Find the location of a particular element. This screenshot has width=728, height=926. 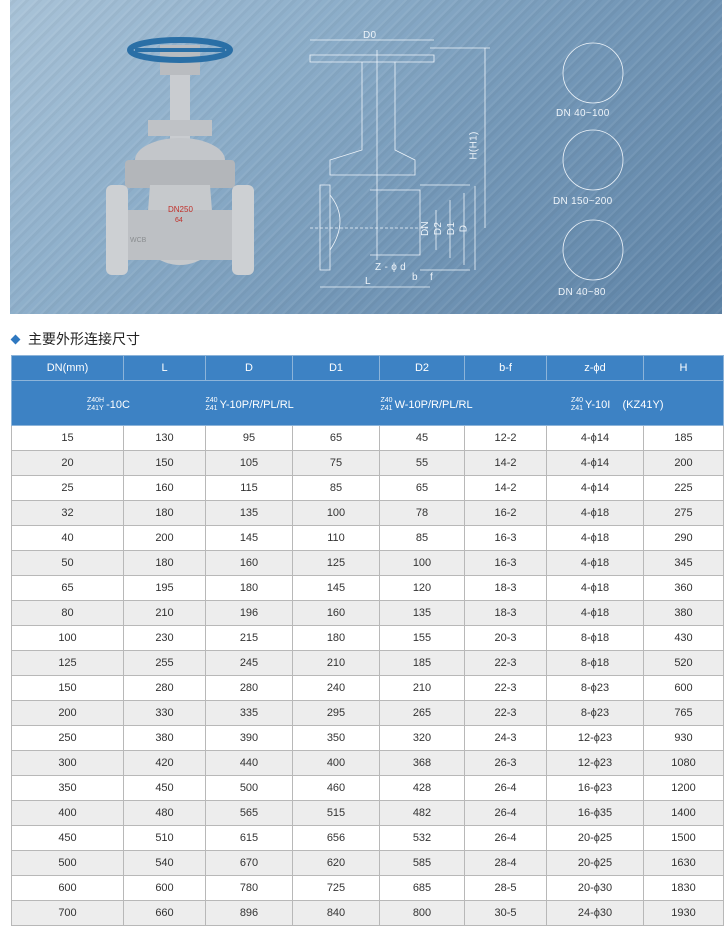

table-cell: 780 is located at coordinates (249, 888).